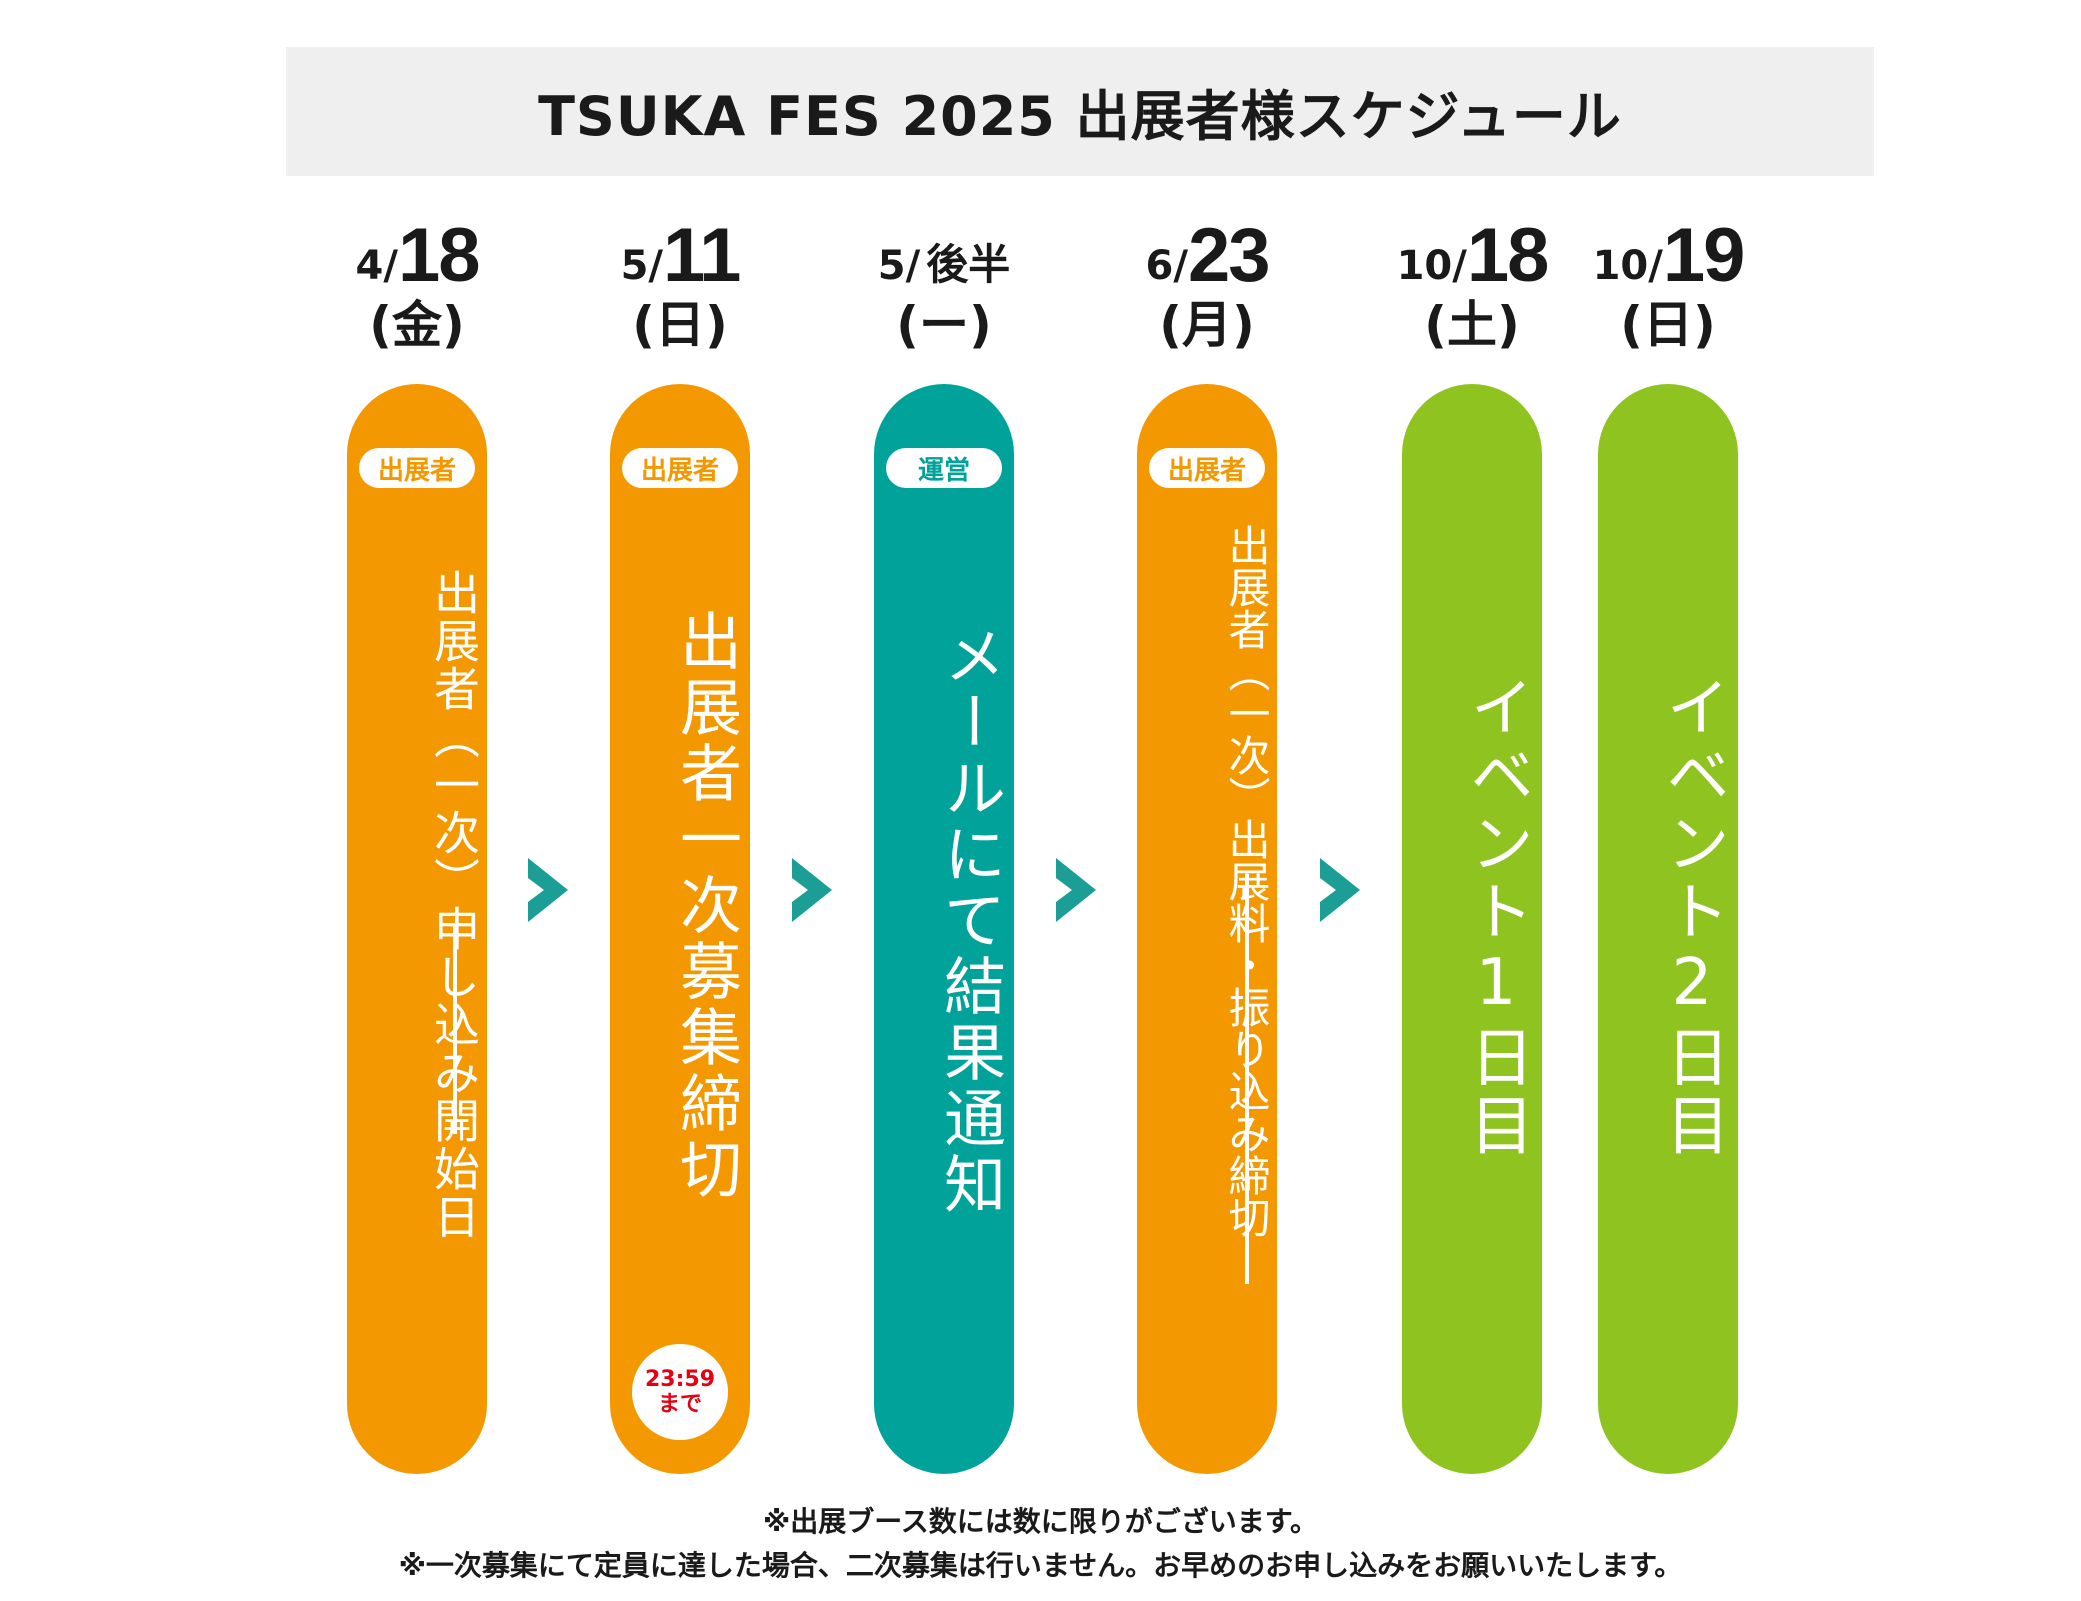  Describe the element at coordinates (1704, 255) in the screenshot. I see `date-day: 19` at that location.